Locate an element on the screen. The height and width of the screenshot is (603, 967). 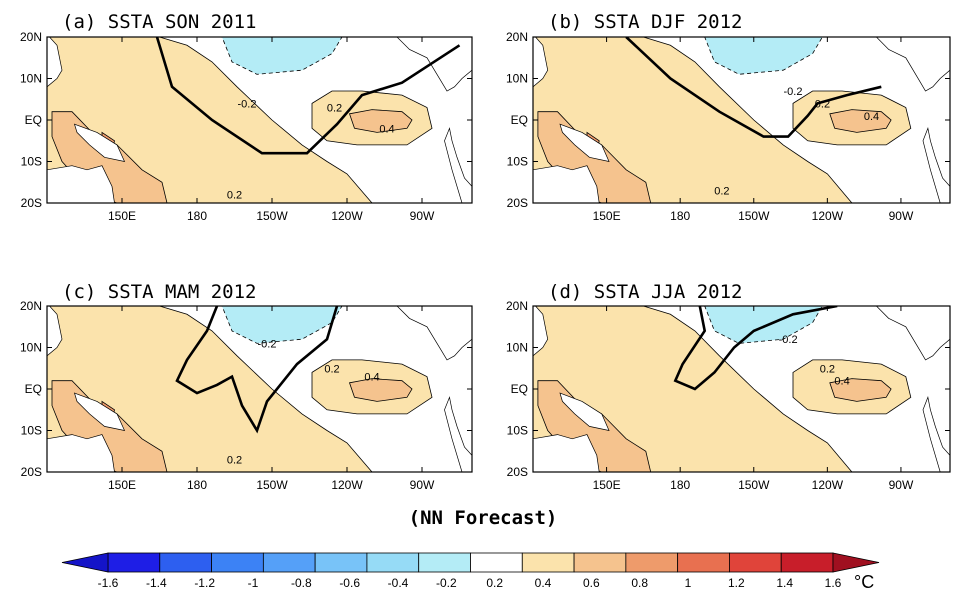
colorbar-tick-label: 1.6 is located at coordinates (833, 583).